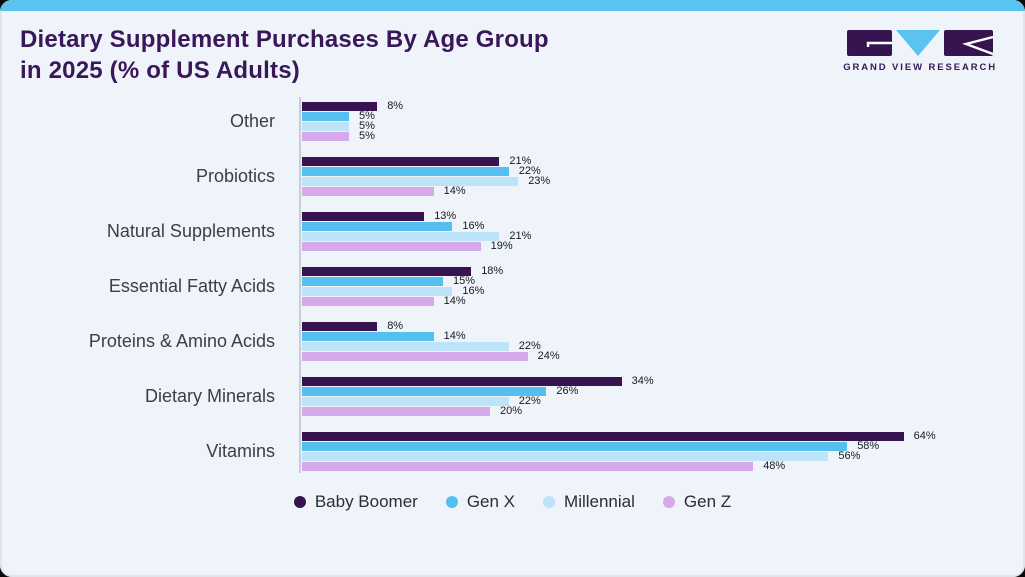 The width and height of the screenshot is (1025, 577). Describe the element at coordinates (868, 446) in the screenshot. I see `value-label: 58%` at that location.